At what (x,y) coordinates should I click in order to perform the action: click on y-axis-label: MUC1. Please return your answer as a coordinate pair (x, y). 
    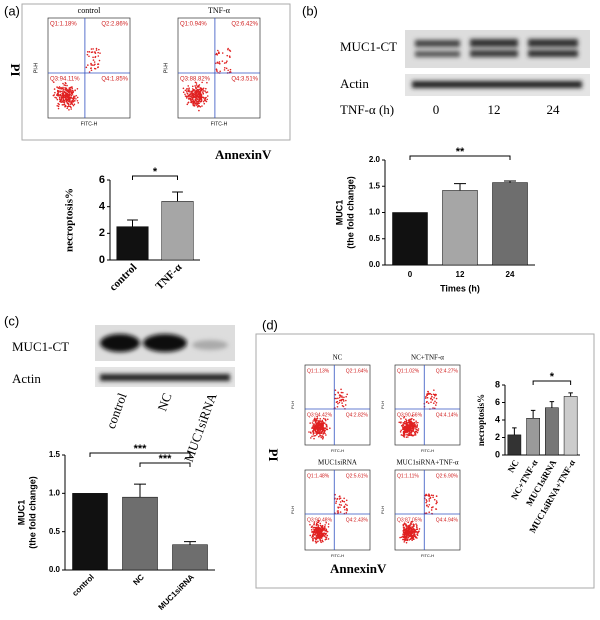
    Looking at the image, I should click on (21, 513).